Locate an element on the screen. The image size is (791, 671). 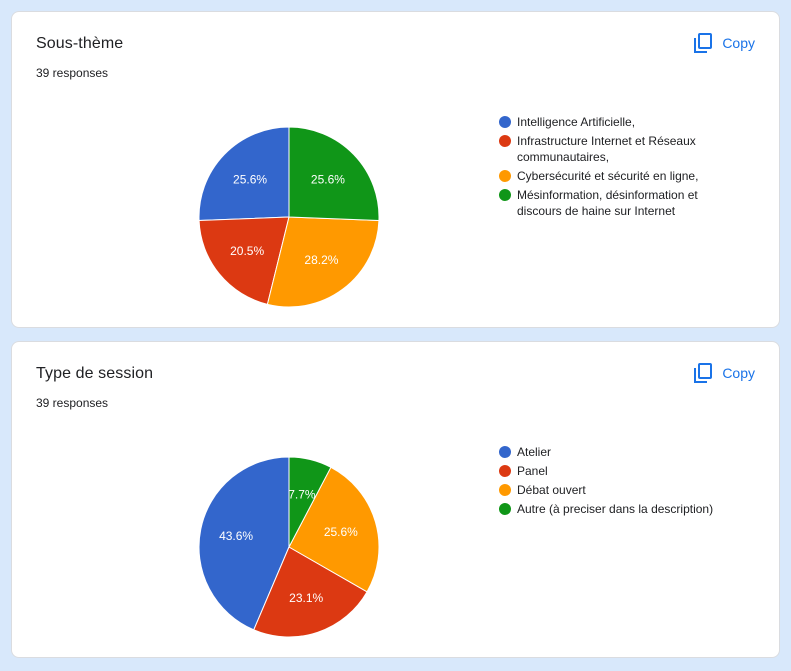
legend-item: Cybersécurité et sécurité en ligne, is located at coordinates (614, 176).